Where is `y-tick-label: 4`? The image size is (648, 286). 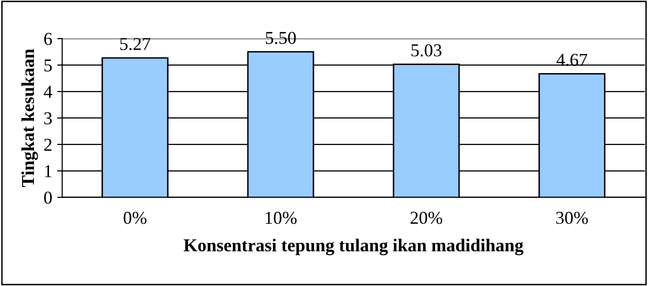 y-tick-label: 4 is located at coordinates (48, 92).